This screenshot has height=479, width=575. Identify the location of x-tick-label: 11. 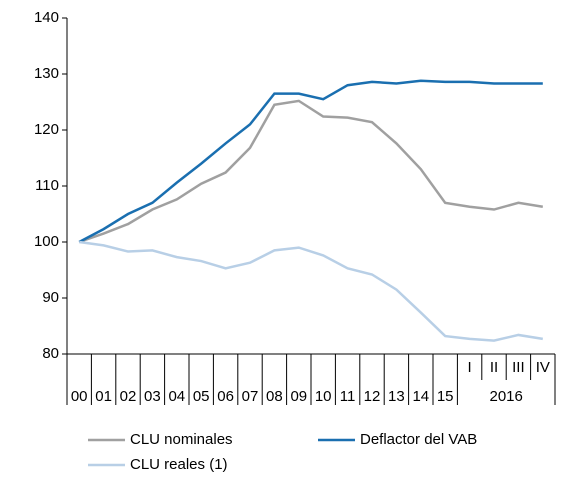
(348, 396).